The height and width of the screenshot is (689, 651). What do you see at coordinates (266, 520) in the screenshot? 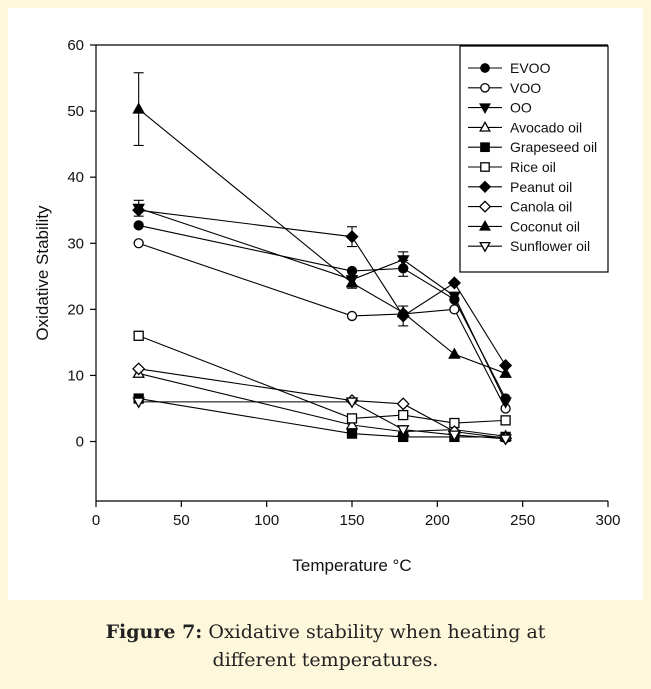
I see `x-tick-label: 100` at bounding box center [266, 520].